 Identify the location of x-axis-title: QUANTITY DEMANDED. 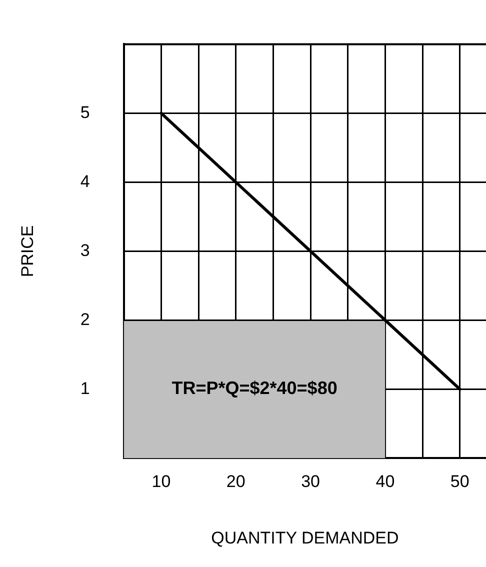
(305, 538).